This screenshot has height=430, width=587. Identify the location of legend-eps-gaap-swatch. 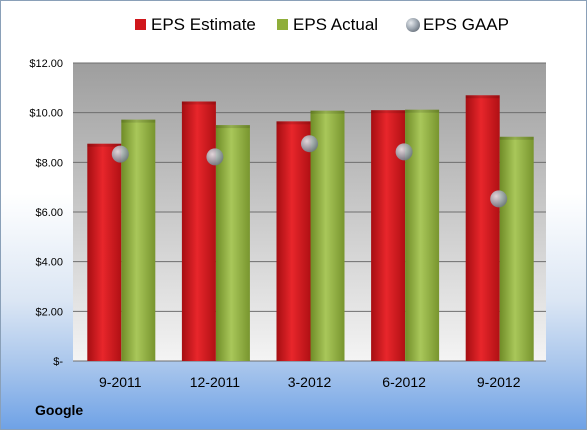
(413, 25).